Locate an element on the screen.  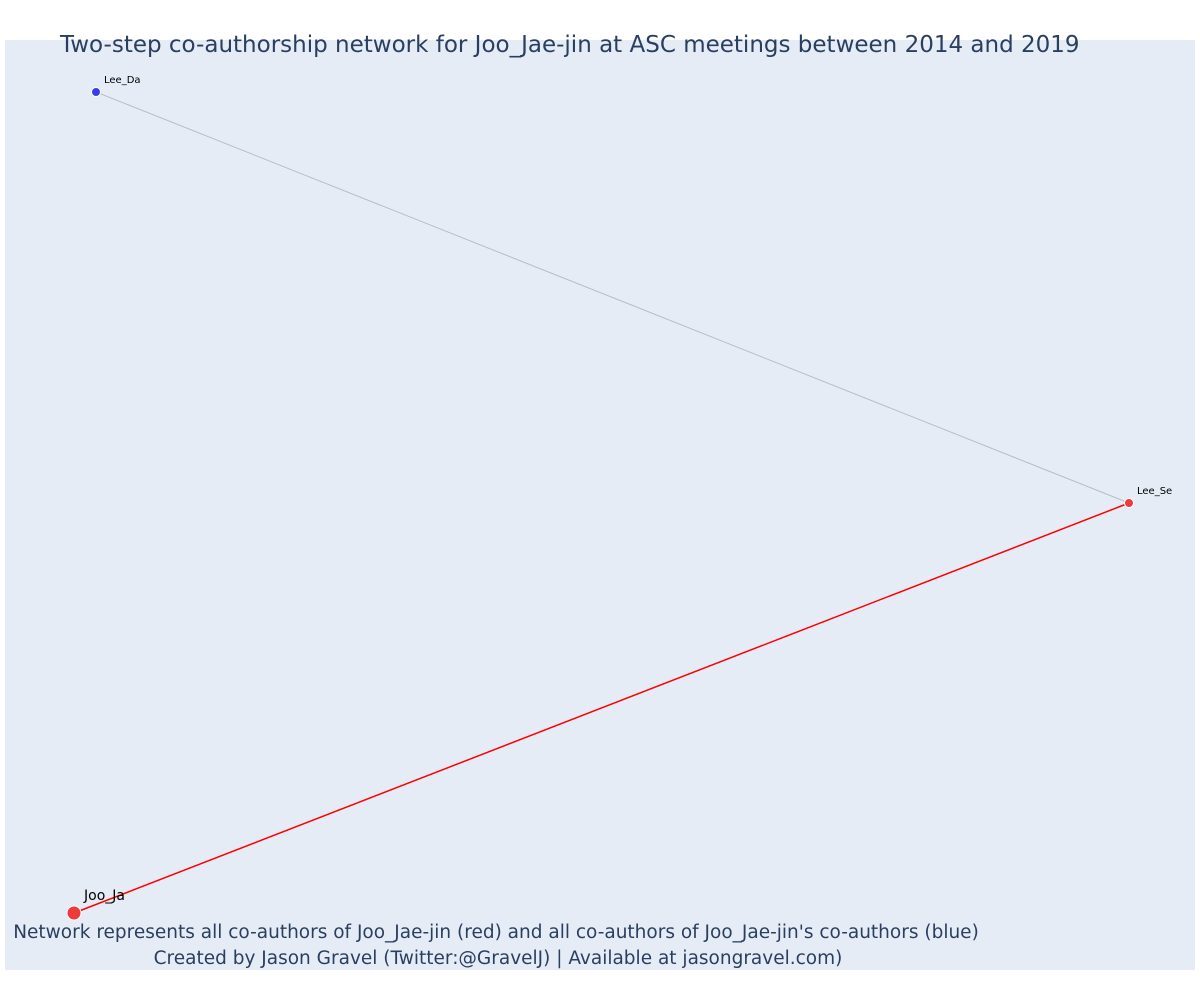
node-label-joo-ja: Joo_Ja is located at coordinates (104, 896).